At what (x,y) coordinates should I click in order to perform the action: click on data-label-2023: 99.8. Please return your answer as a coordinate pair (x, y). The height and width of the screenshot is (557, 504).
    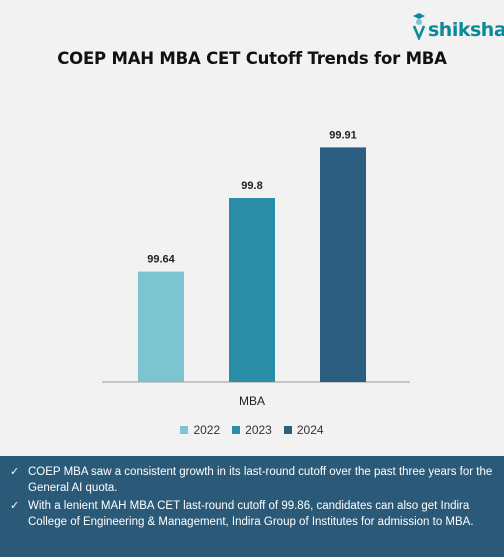
    Looking at the image, I should click on (251, 186).